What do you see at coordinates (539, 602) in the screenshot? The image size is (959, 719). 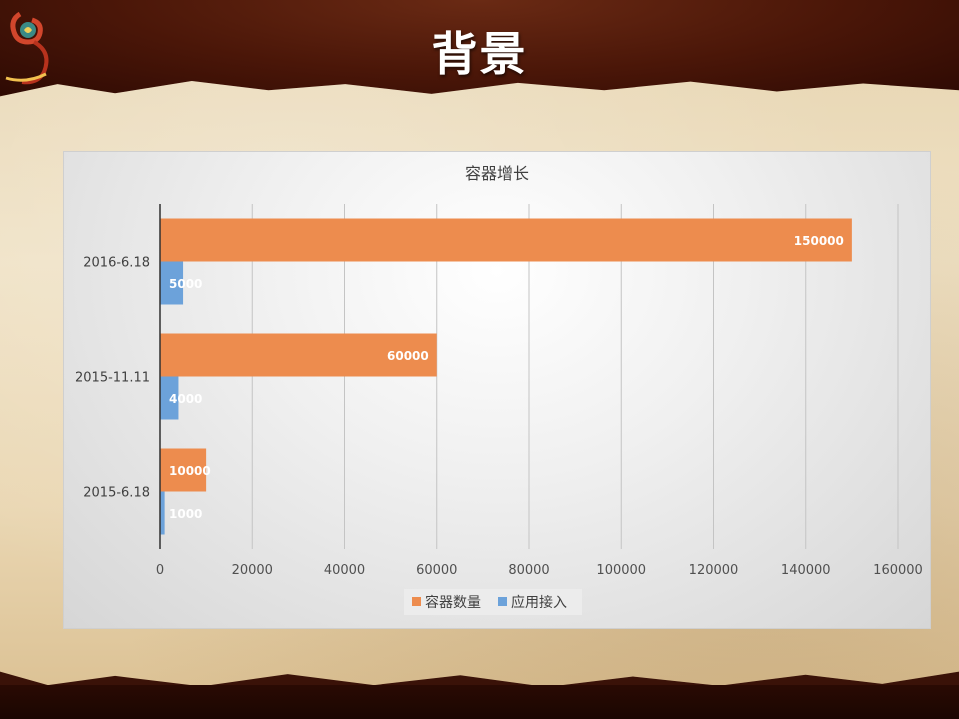 I see `legend-label: 应用接入` at bounding box center [539, 602].